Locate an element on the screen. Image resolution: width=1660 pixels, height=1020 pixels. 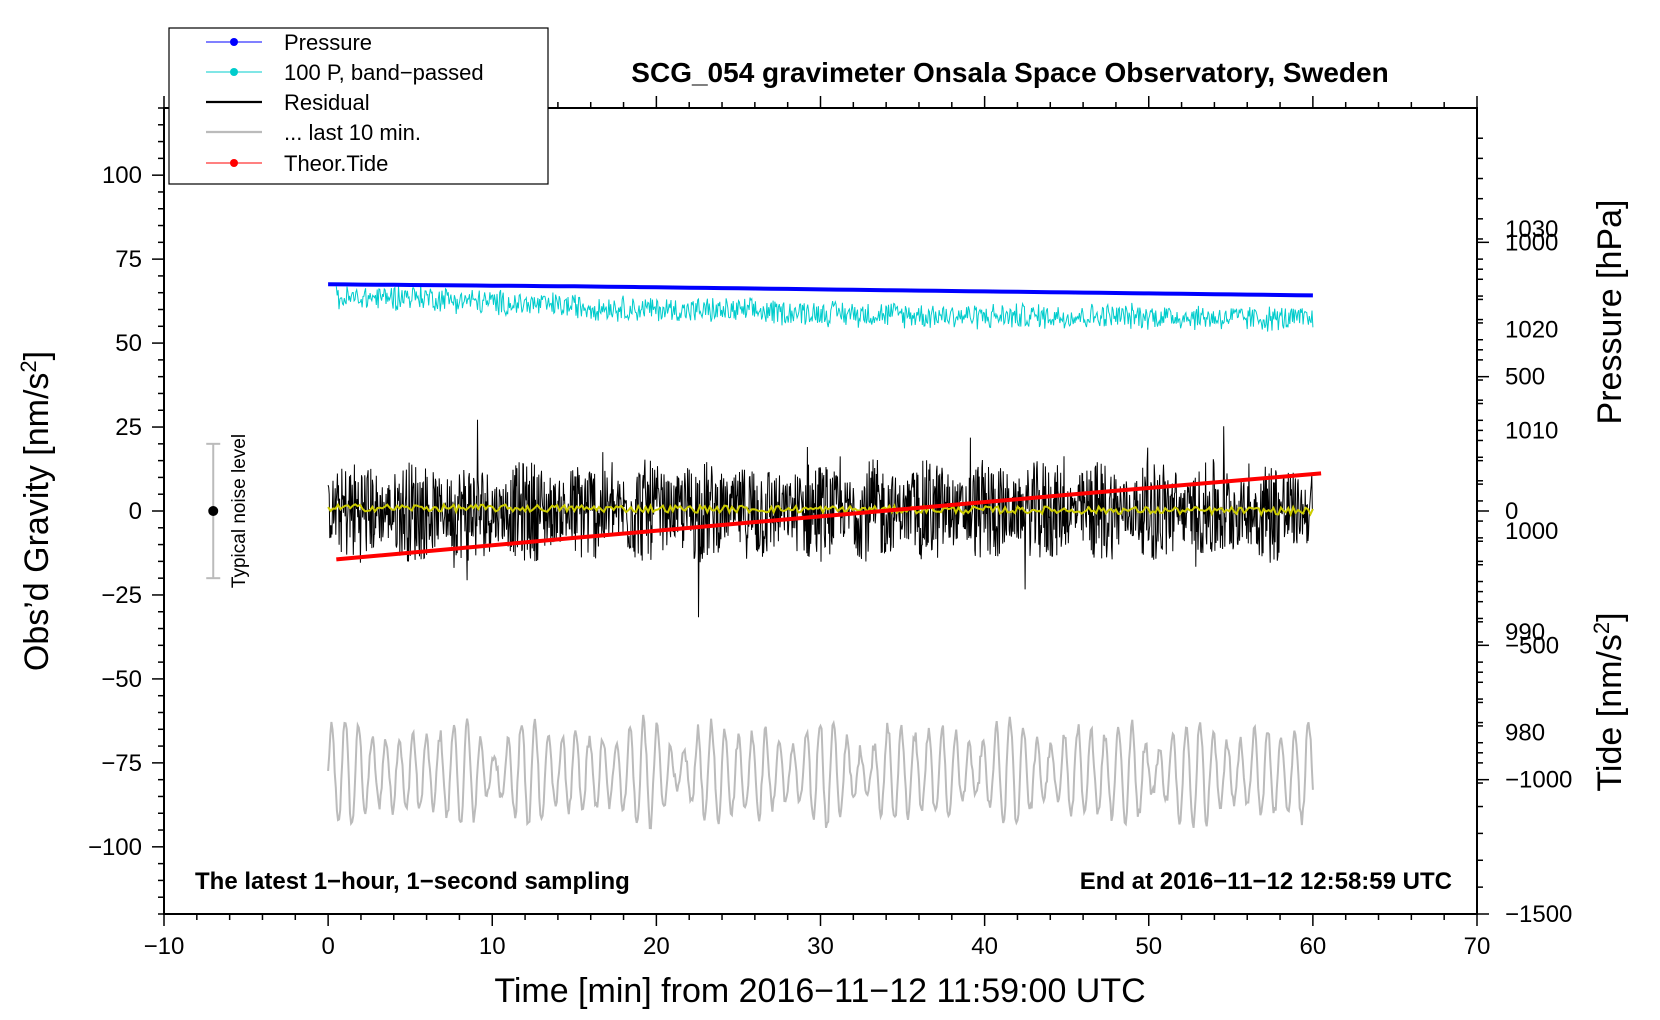
tide-tick-label: −500 is located at coordinates (1532, 645).